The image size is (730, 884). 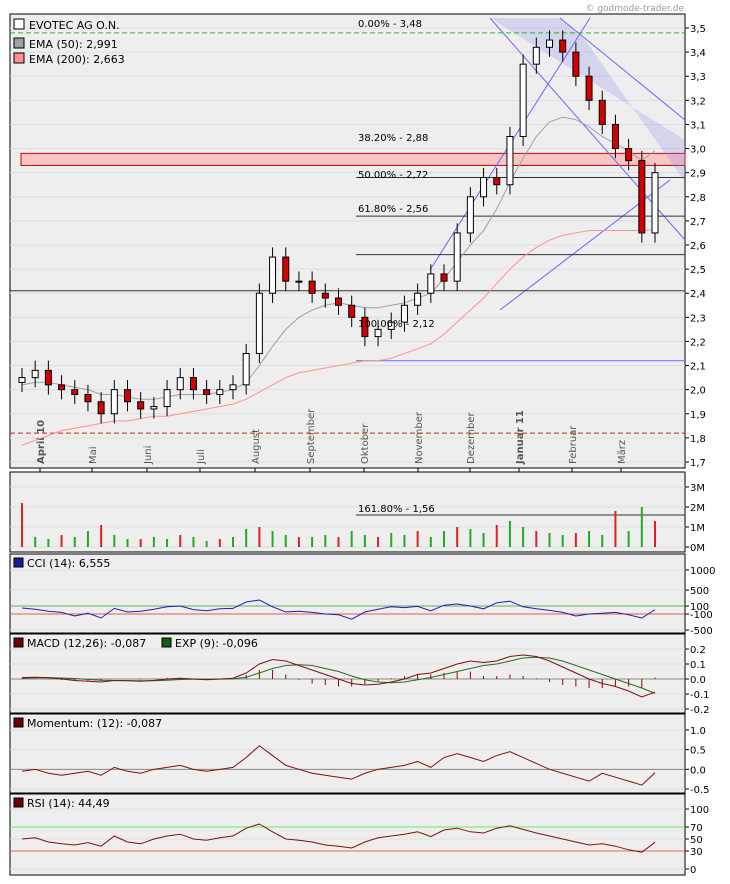 I want to click on fib-label-161: 161.80% - 1,56, so click(x=396, y=509).